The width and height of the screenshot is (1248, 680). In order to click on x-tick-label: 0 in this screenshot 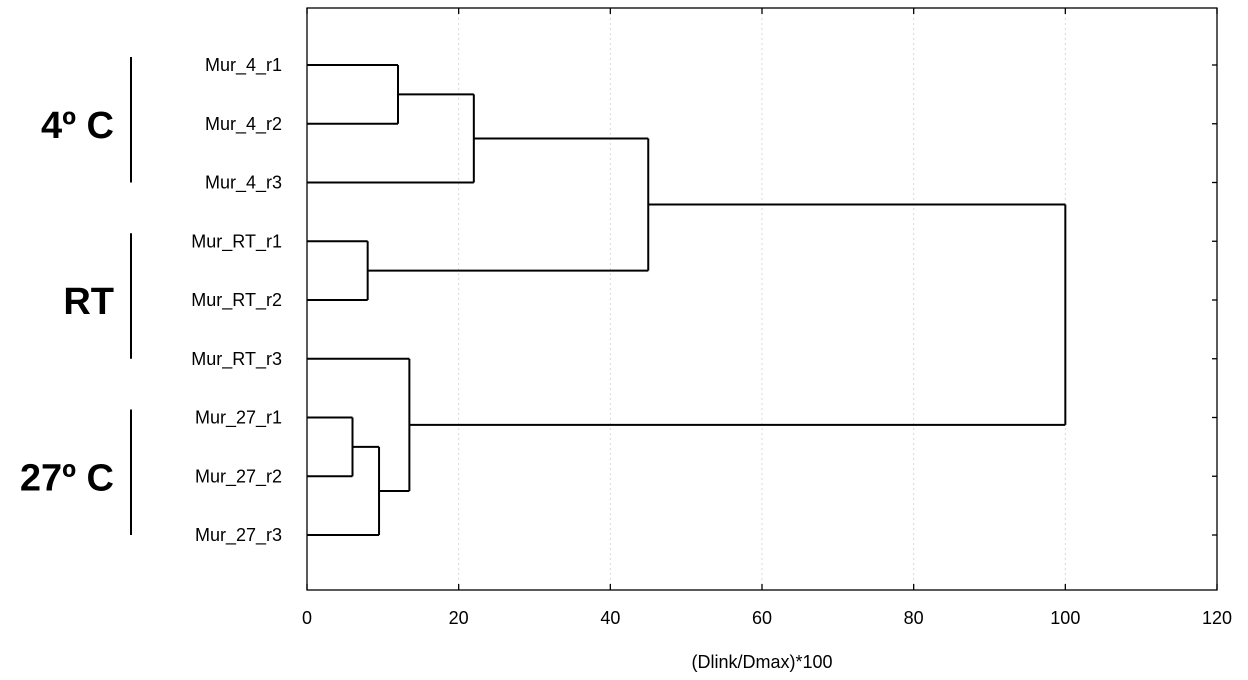, I will do `click(307, 618)`.